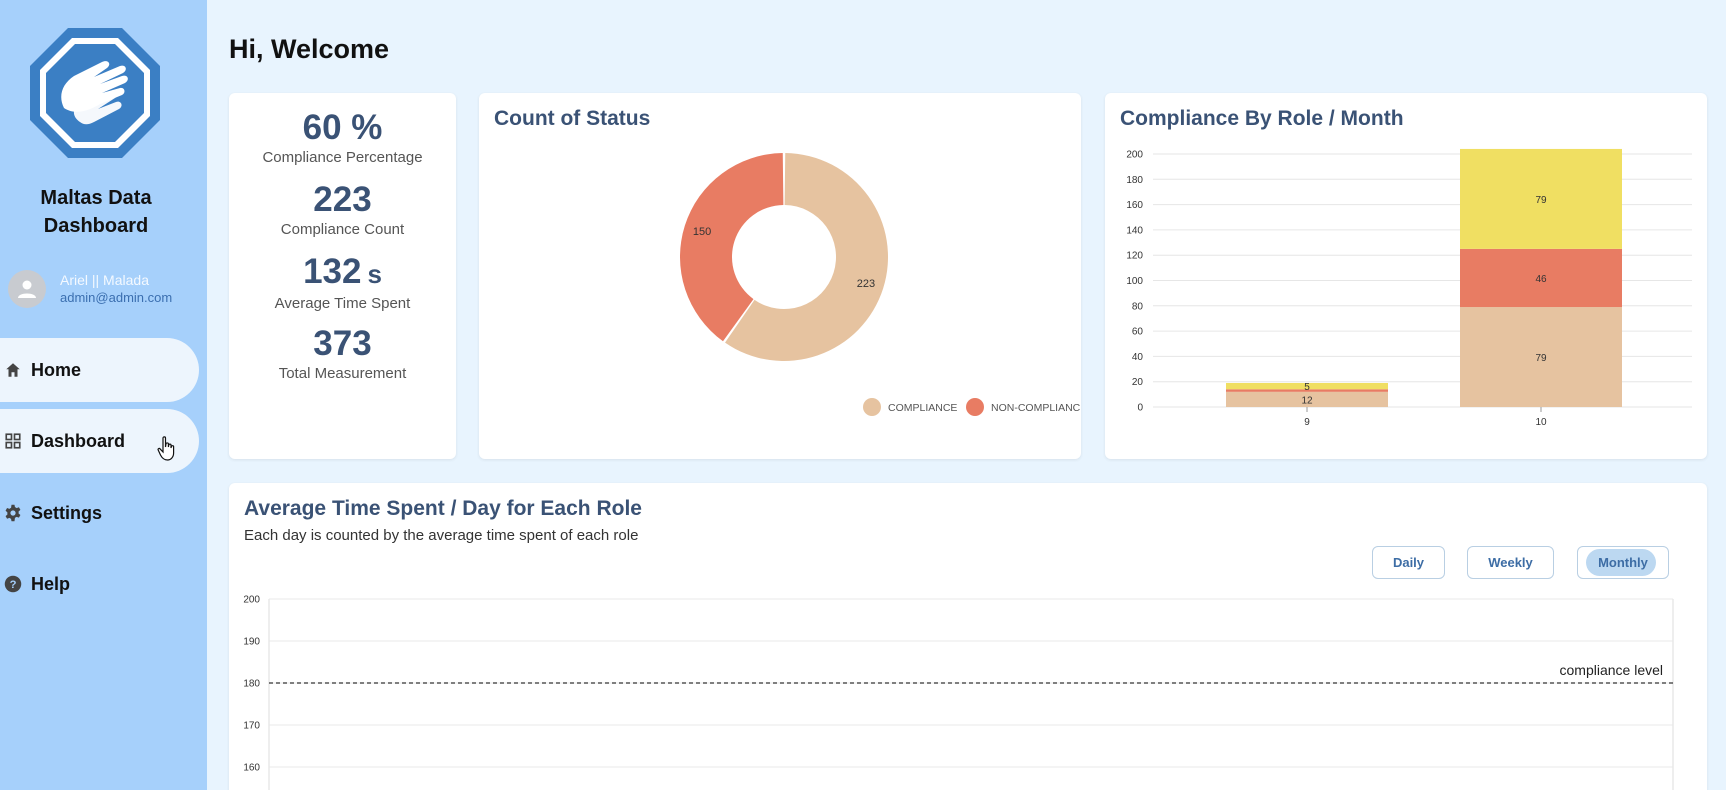 This screenshot has height=790, width=1726. Describe the element at coordinates (251, 642) in the screenshot. I see `y-tick-label: 190` at that location.